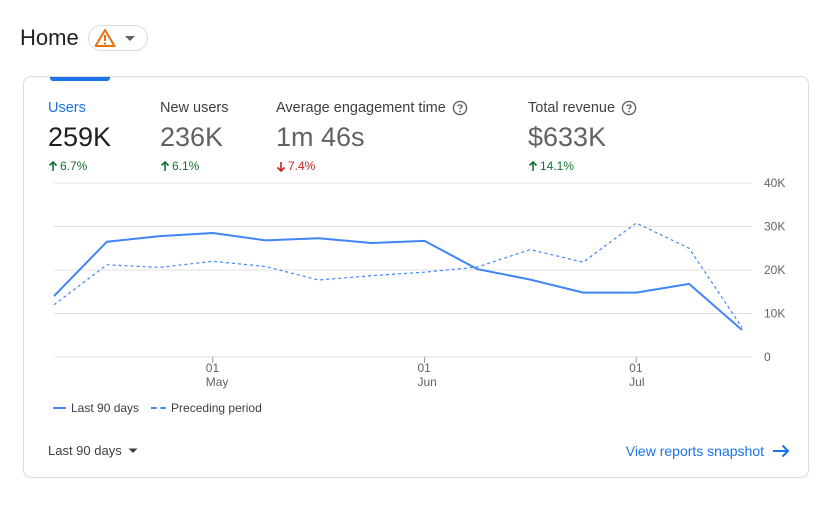  Describe the element at coordinates (426, 382) in the screenshot. I see `x-tick-month: Jun` at that location.